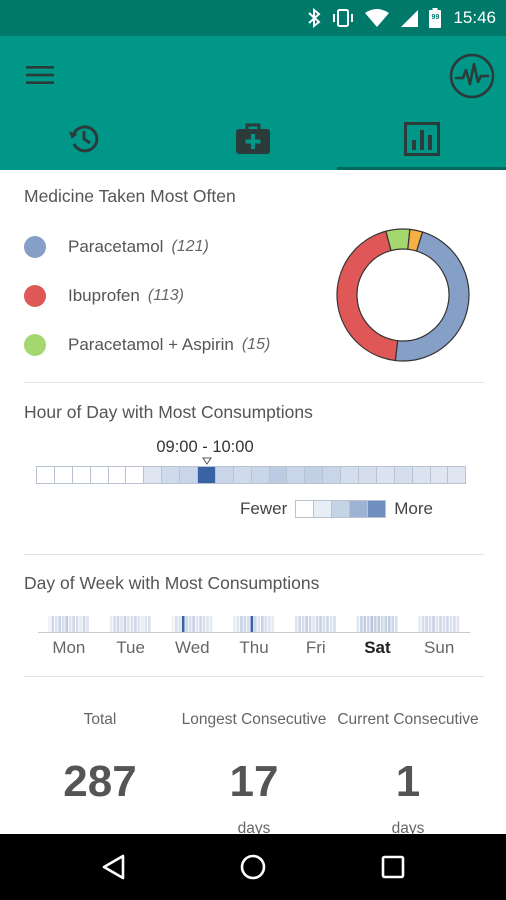 Image resolution: width=506 pixels, height=900 pixels. I want to click on pulse-button, so click(472, 76).